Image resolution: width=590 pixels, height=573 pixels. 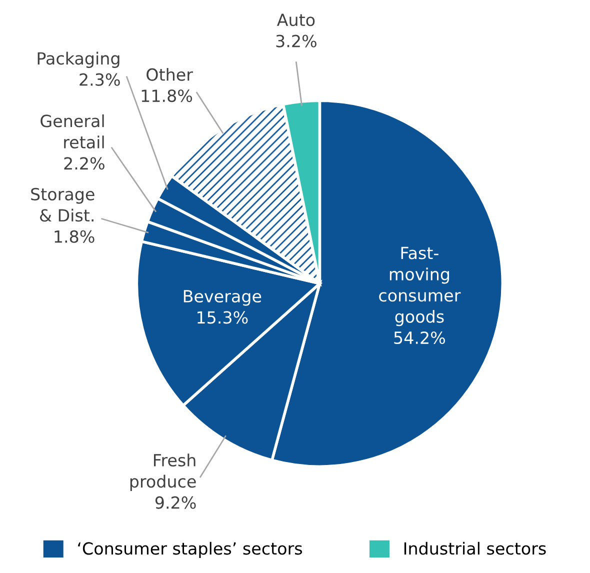 I want to click on slice-label: Other, so click(x=169, y=74).